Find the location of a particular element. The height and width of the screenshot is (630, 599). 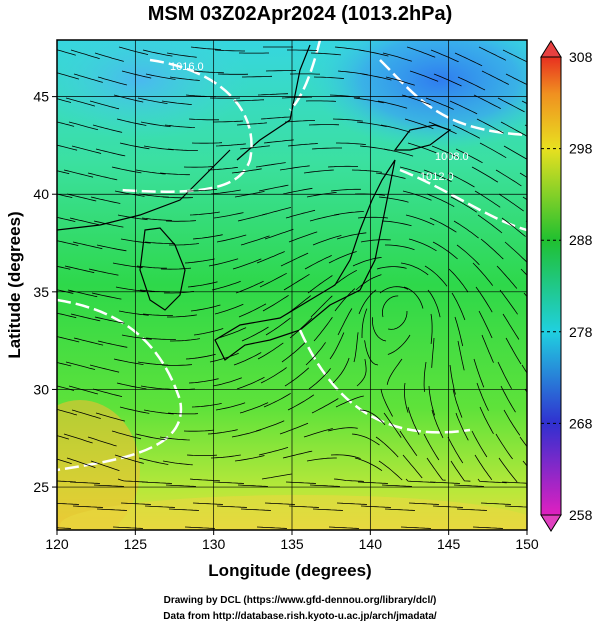

x-tick-label: 130 is located at coordinates (214, 544).